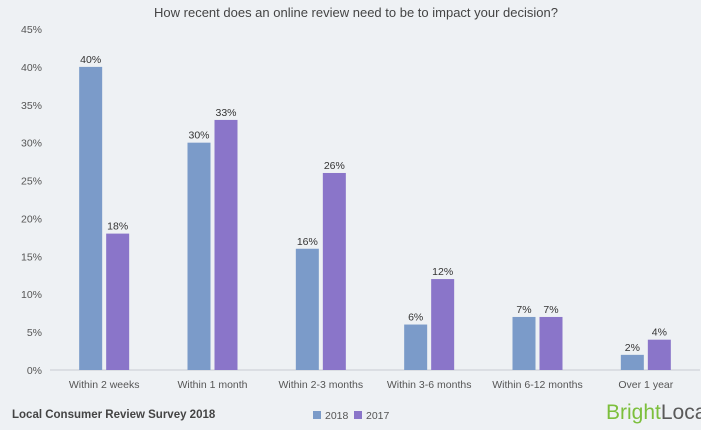  What do you see at coordinates (351, 416) in the screenshot?
I see `legend: 2018 2017` at bounding box center [351, 416].